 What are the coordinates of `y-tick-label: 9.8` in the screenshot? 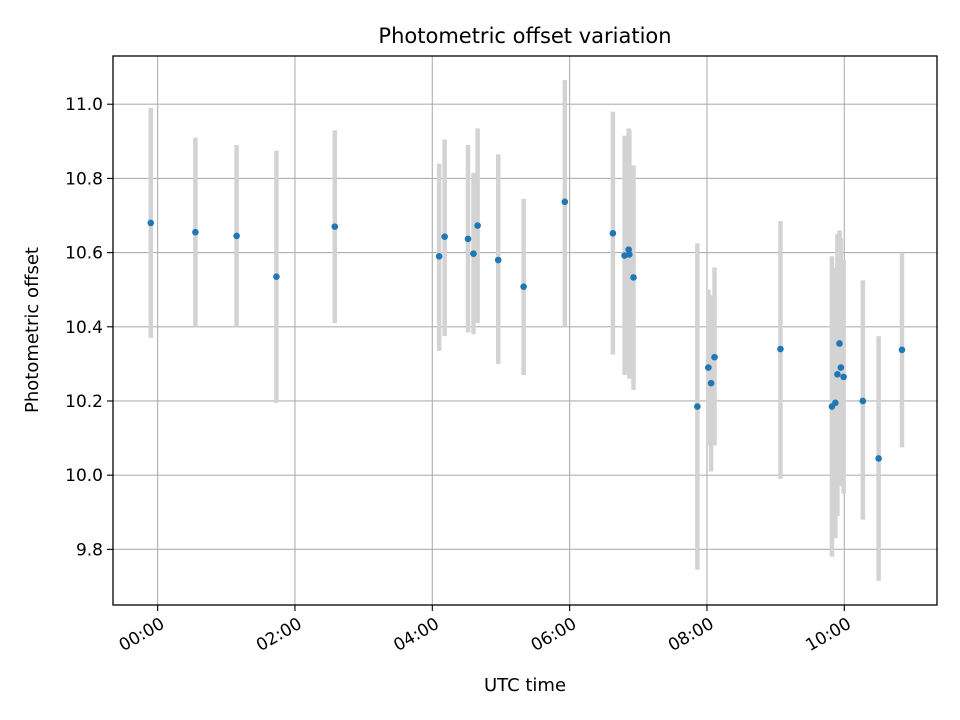 It's located at (89, 550).